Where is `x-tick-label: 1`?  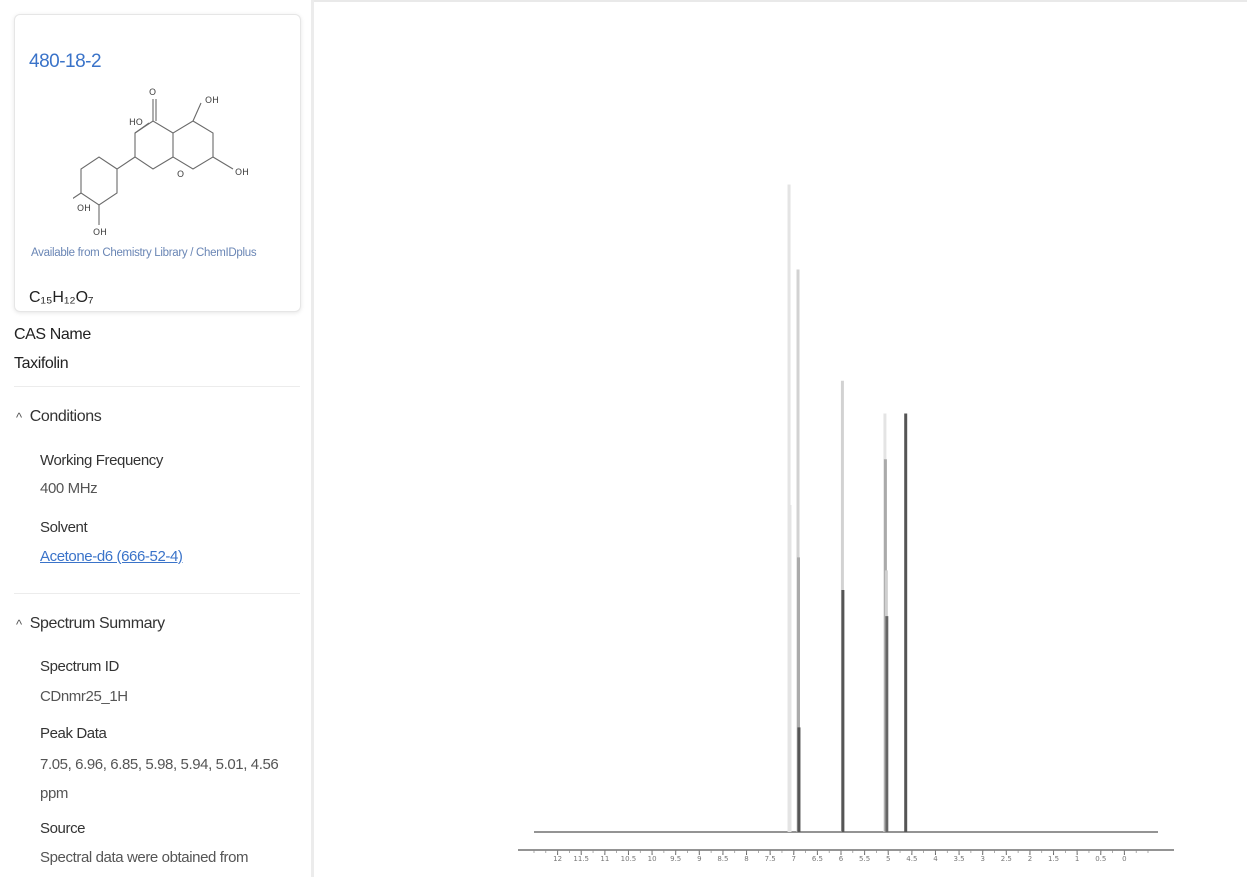
x-tick-label: 1 is located at coordinates (1077, 859).